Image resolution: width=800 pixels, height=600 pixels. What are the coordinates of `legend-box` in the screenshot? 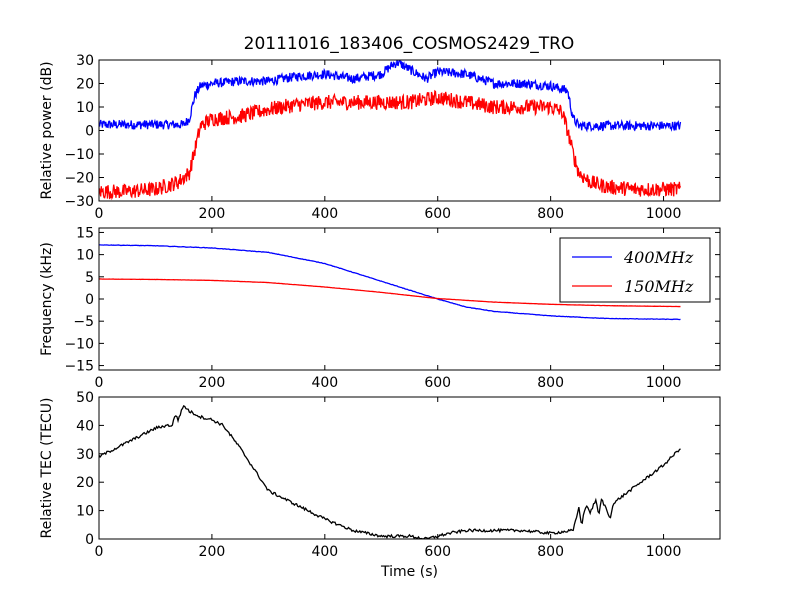 It's located at (635, 270).